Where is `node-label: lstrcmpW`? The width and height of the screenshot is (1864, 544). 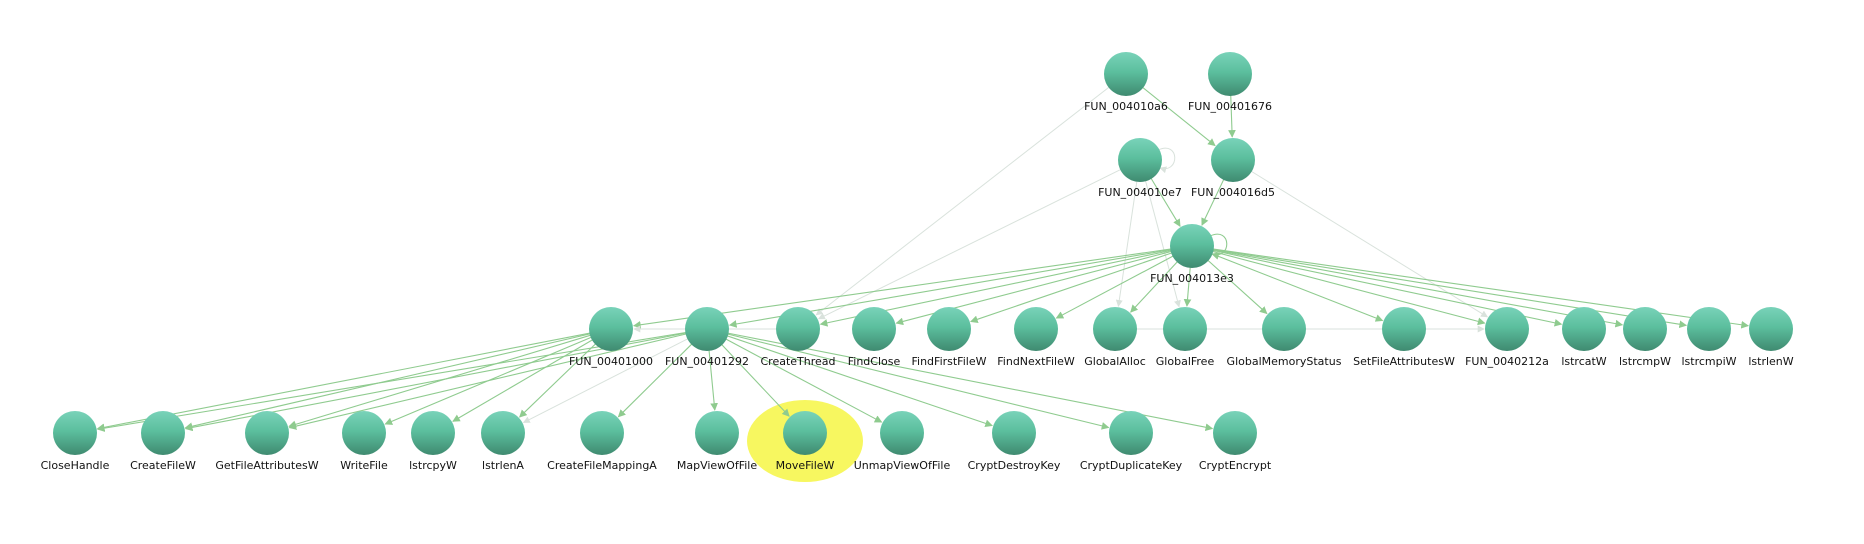
node-label: lstrcmpW is located at coordinates (1645, 361).